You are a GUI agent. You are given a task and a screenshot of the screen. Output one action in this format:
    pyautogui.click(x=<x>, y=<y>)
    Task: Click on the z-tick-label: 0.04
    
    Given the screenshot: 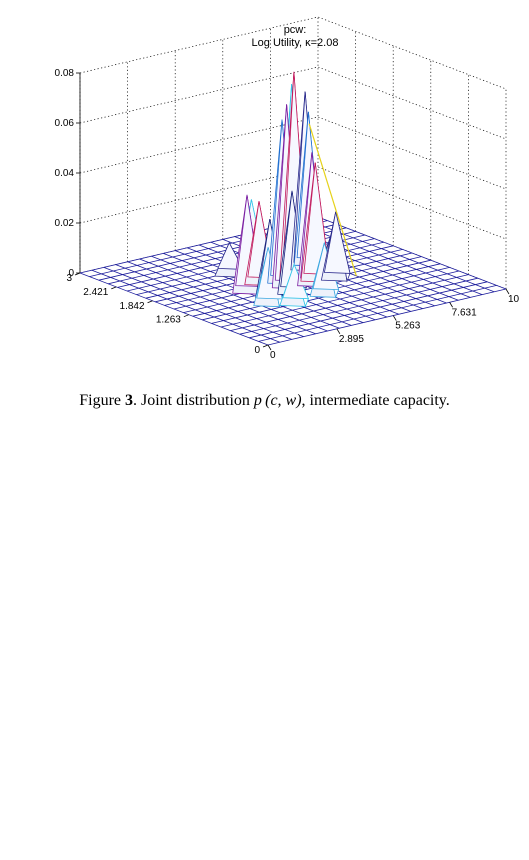 What is the action you would take?
    pyautogui.click(x=65, y=173)
    